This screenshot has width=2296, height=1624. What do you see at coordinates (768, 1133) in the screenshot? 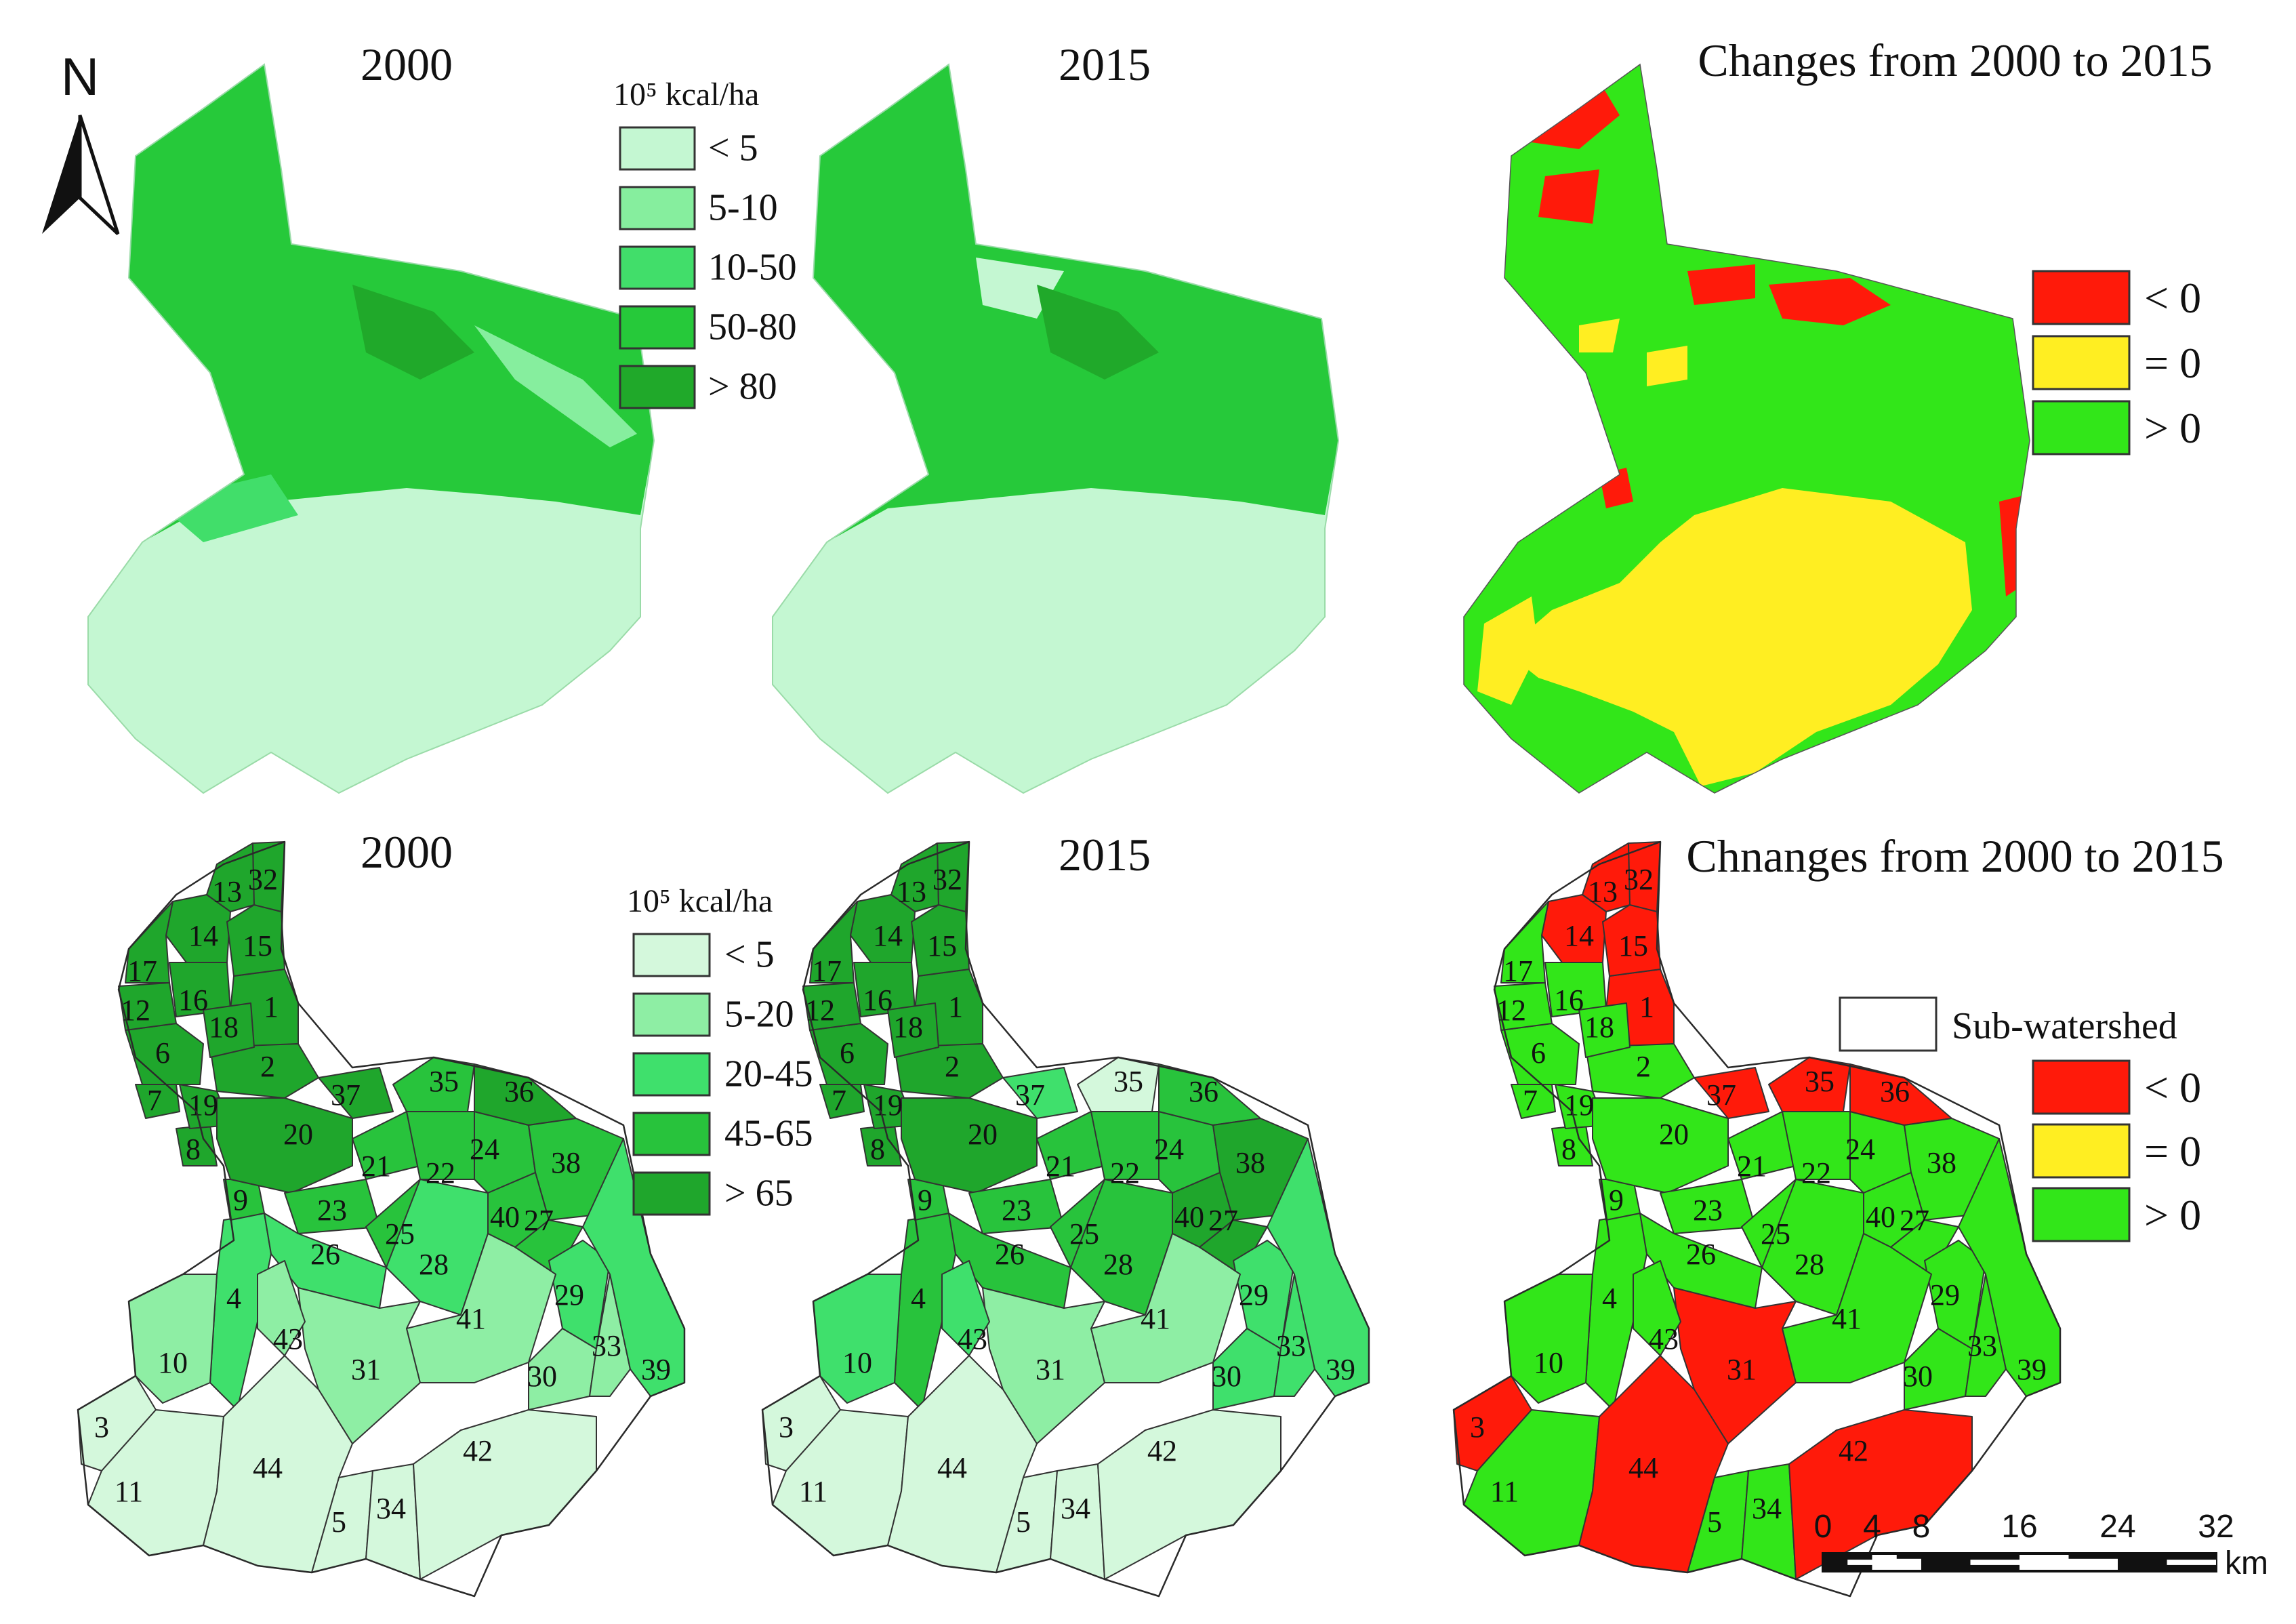
I see `bottom-legend-label: 45-65` at bounding box center [768, 1133].